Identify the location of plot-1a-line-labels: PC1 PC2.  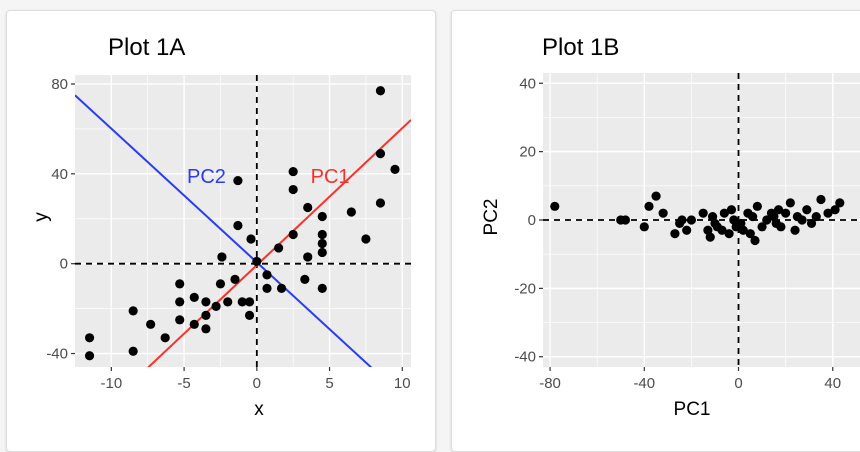
(268, 177).